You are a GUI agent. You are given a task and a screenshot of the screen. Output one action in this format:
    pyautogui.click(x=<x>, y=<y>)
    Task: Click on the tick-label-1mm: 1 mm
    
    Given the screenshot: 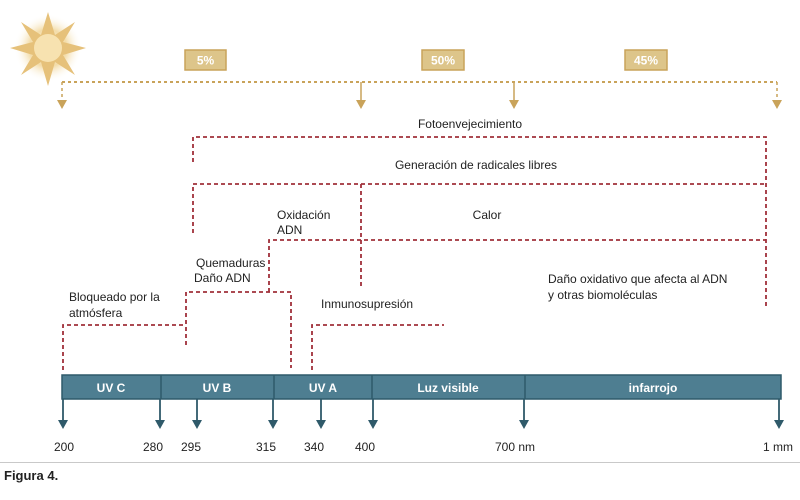 What is the action you would take?
    pyautogui.click(x=778, y=447)
    